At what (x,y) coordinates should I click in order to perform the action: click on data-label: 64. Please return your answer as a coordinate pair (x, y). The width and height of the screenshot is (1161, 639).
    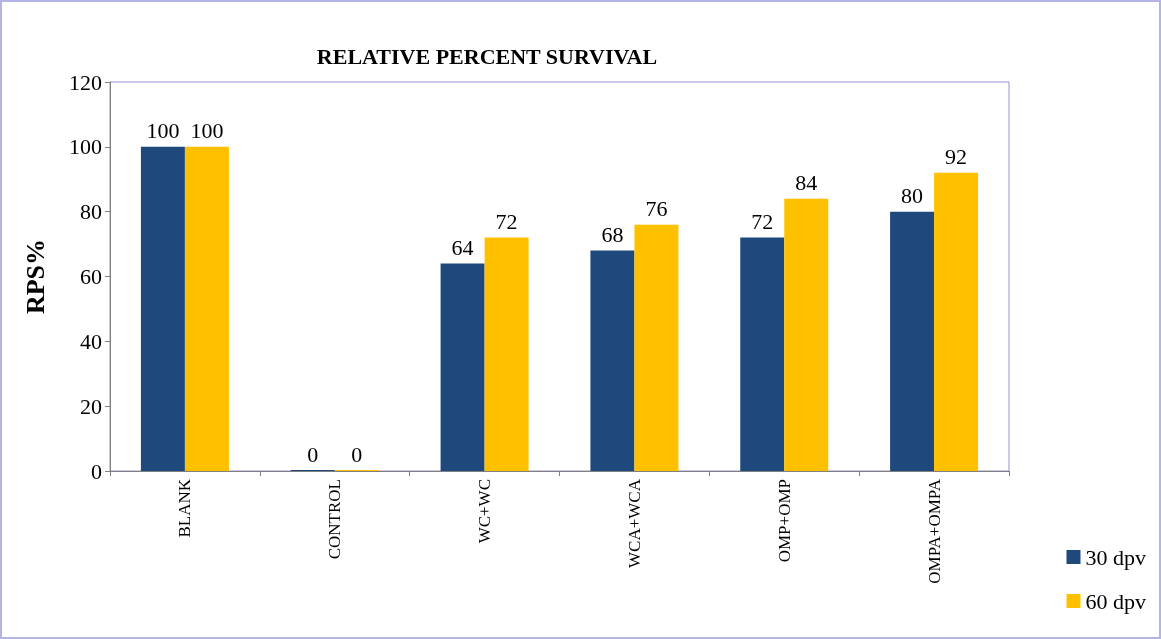
    Looking at the image, I should click on (462, 248).